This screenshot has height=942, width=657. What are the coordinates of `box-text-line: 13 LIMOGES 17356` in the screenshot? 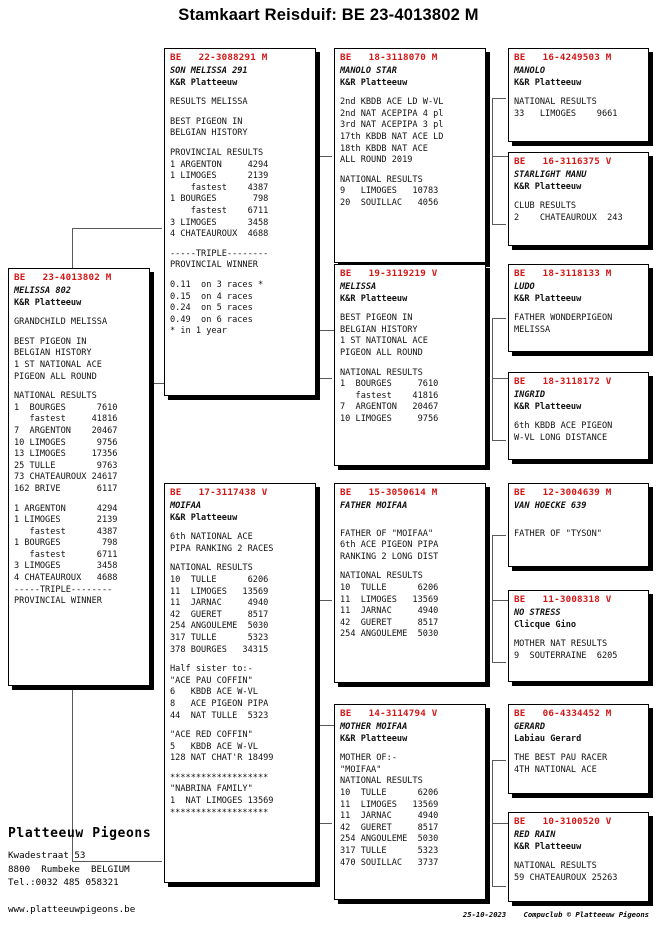 It's located at (66, 454).